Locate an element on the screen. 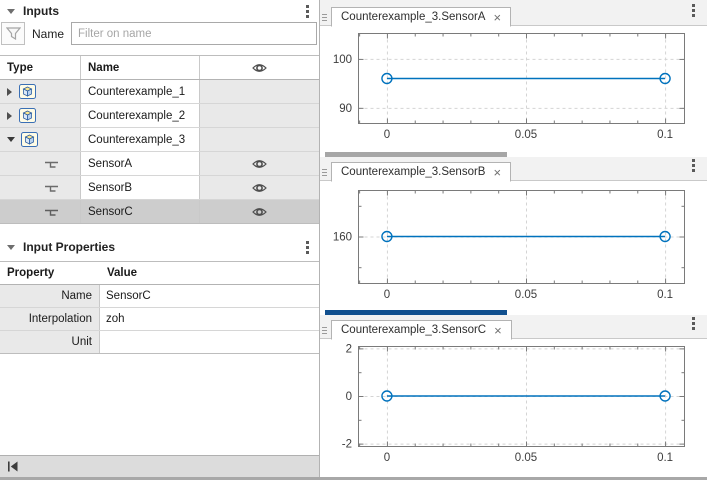 This screenshot has height=480, width=707. property-label: Unit is located at coordinates (50, 342).